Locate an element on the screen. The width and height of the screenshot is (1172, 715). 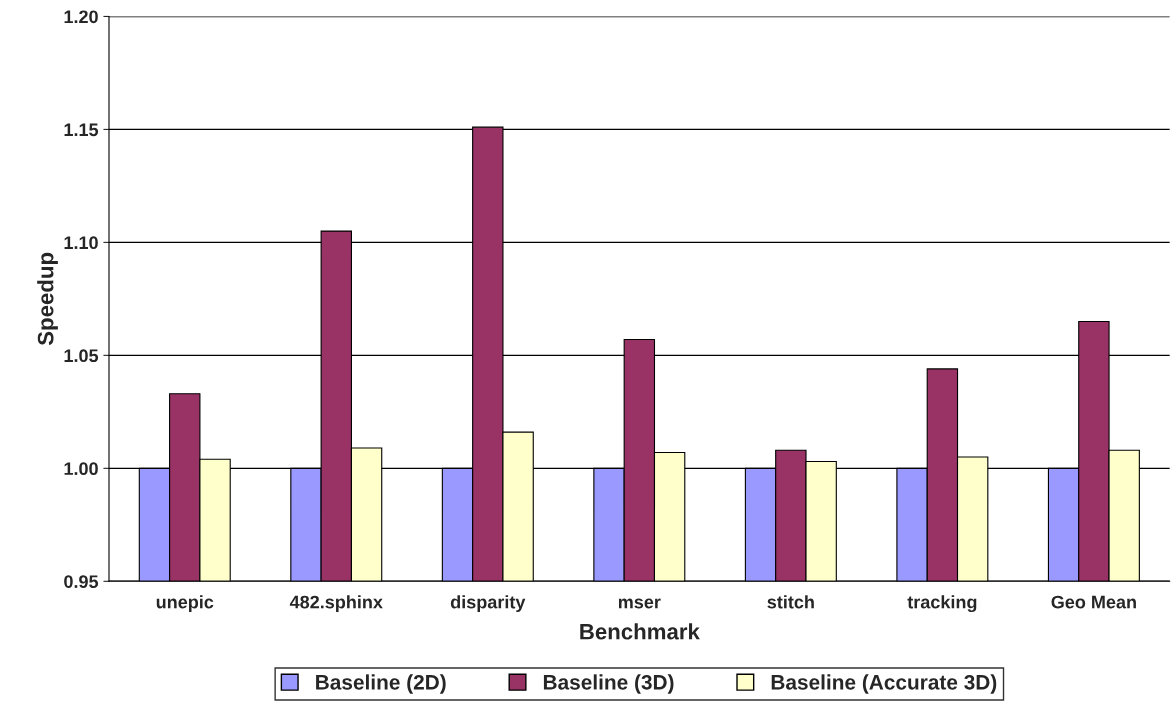
legend-label: Baseline (2D) is located at coordinates (381, 684).